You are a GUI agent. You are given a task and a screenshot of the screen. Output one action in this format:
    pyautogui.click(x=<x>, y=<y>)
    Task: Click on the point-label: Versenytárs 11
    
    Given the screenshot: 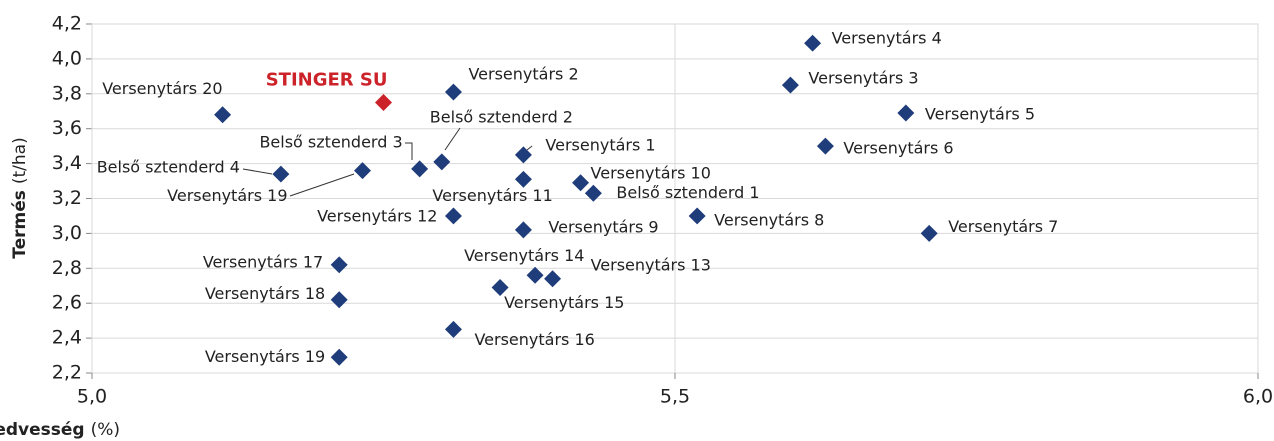 What is the action you would take?
    pyautogui.click(x=492, y=195)
    